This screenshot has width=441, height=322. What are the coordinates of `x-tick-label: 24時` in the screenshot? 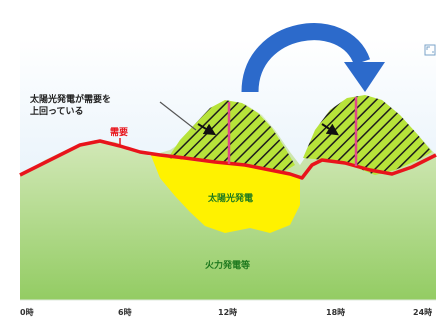 It's located at (422, 312).